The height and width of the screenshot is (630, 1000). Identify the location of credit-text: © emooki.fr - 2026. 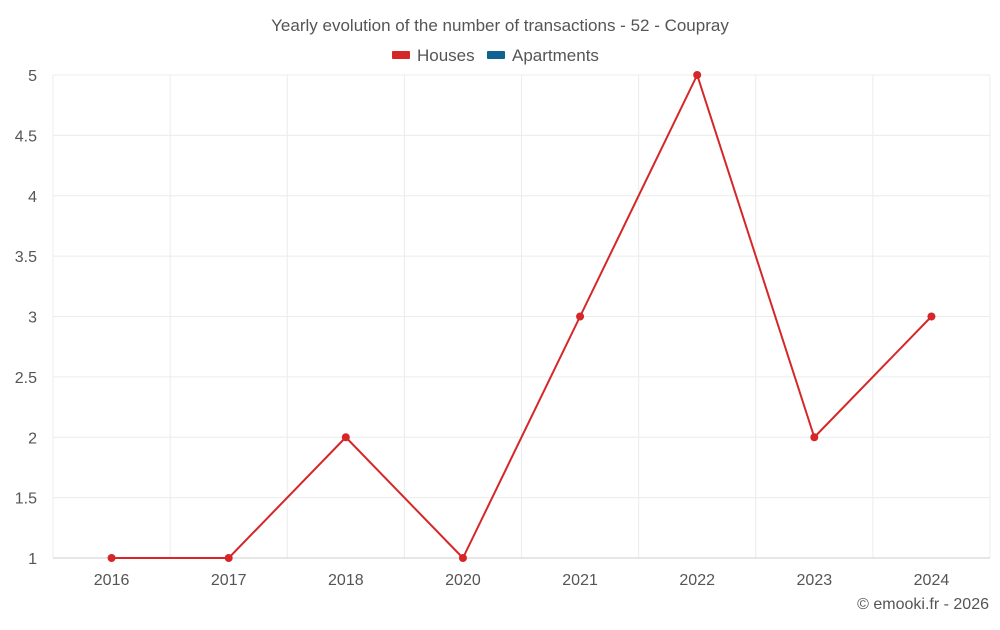
(923, 604).